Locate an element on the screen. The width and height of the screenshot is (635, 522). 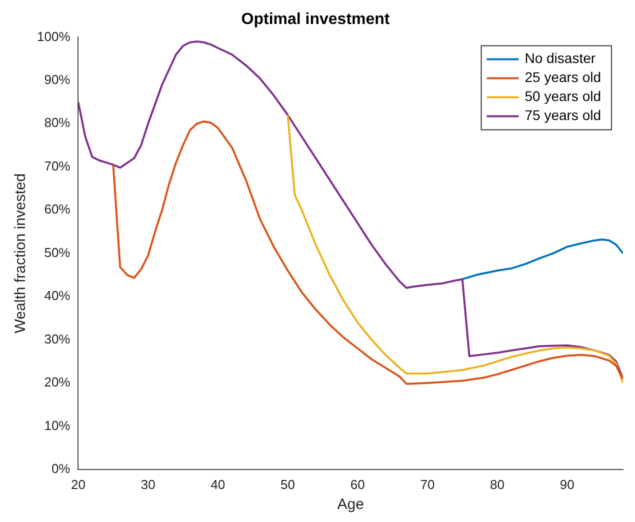
x-tick-label: 50 is located at coordinates (288, 484).